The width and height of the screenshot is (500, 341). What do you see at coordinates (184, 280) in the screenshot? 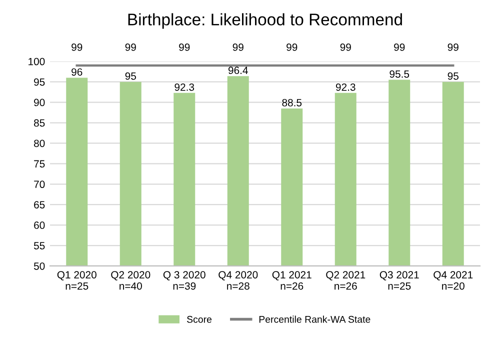
I see `x-tick-label: Q 3 2020 n=39` at bounding box center [184, 280].